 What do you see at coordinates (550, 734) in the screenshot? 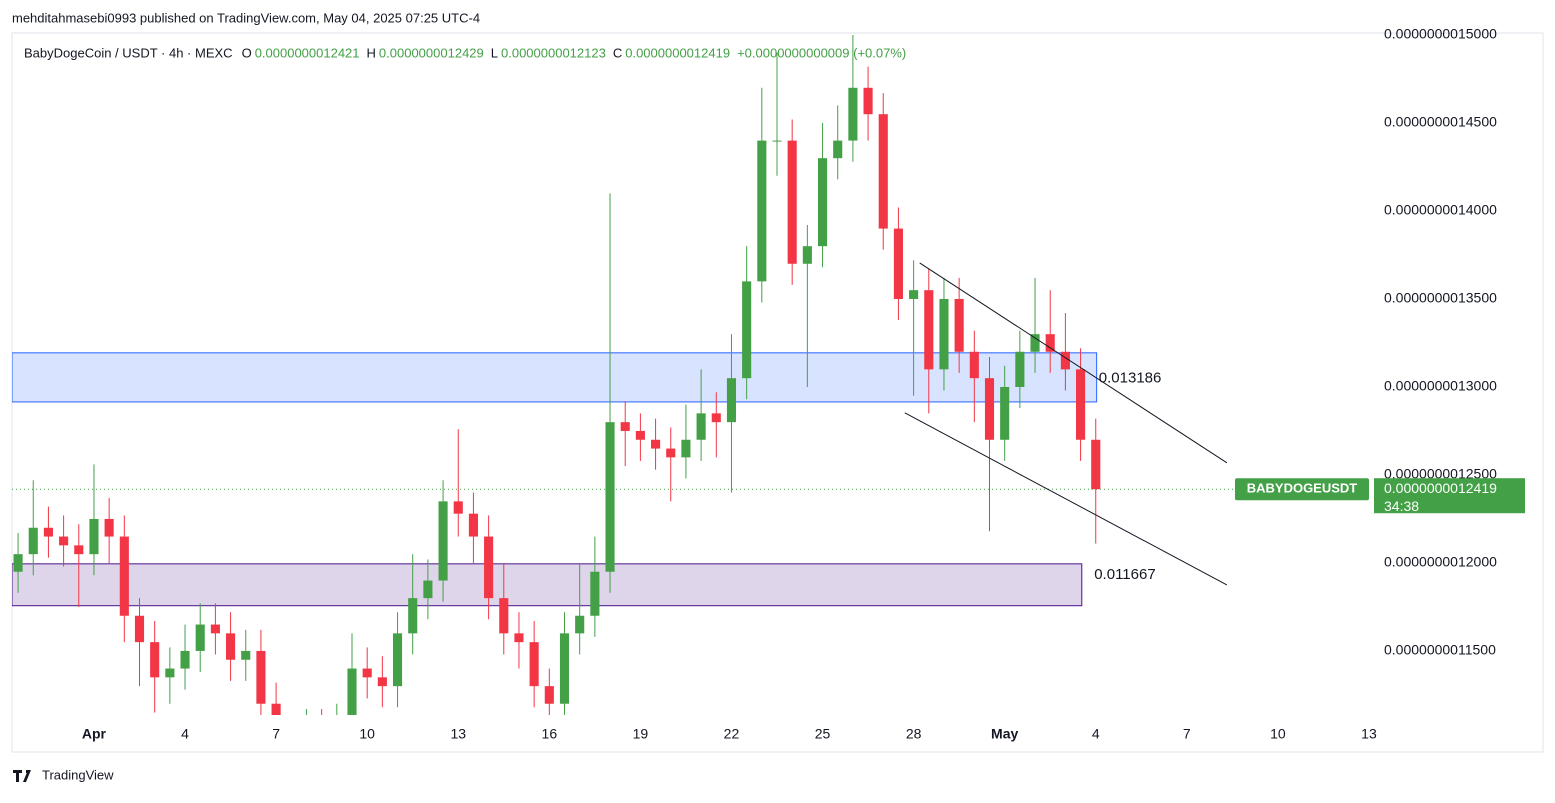
I see `x-tick-label: 16` at bounding box center [550, 734].